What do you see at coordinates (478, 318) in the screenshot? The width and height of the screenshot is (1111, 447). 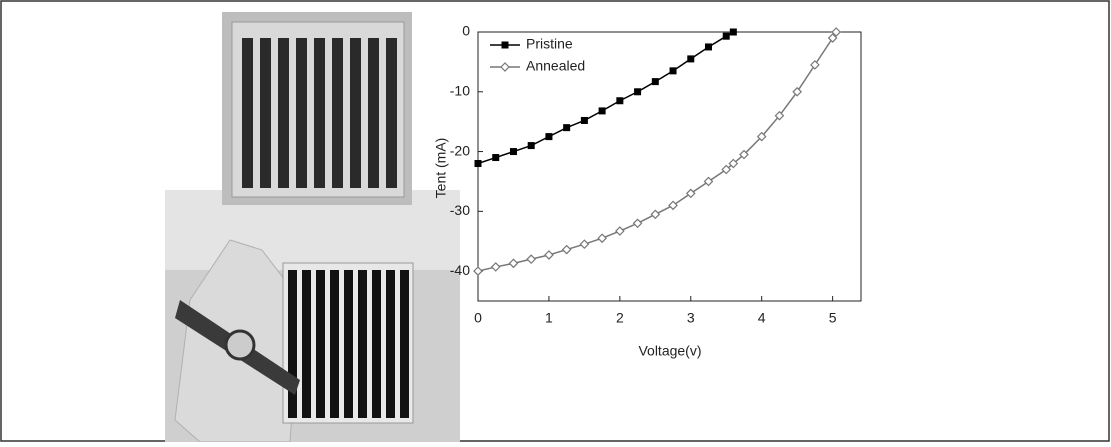 I see `x-tick-label: 0` at bounding box center [478, 318].